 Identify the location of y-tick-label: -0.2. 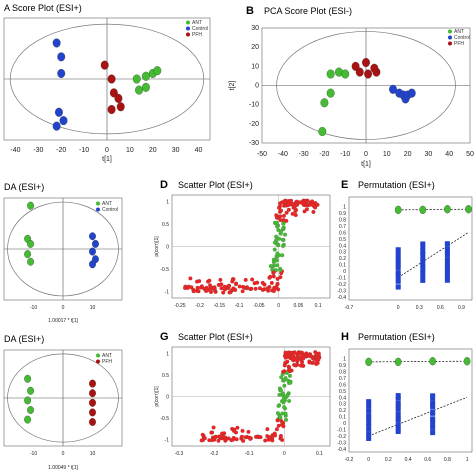
(341, 285).